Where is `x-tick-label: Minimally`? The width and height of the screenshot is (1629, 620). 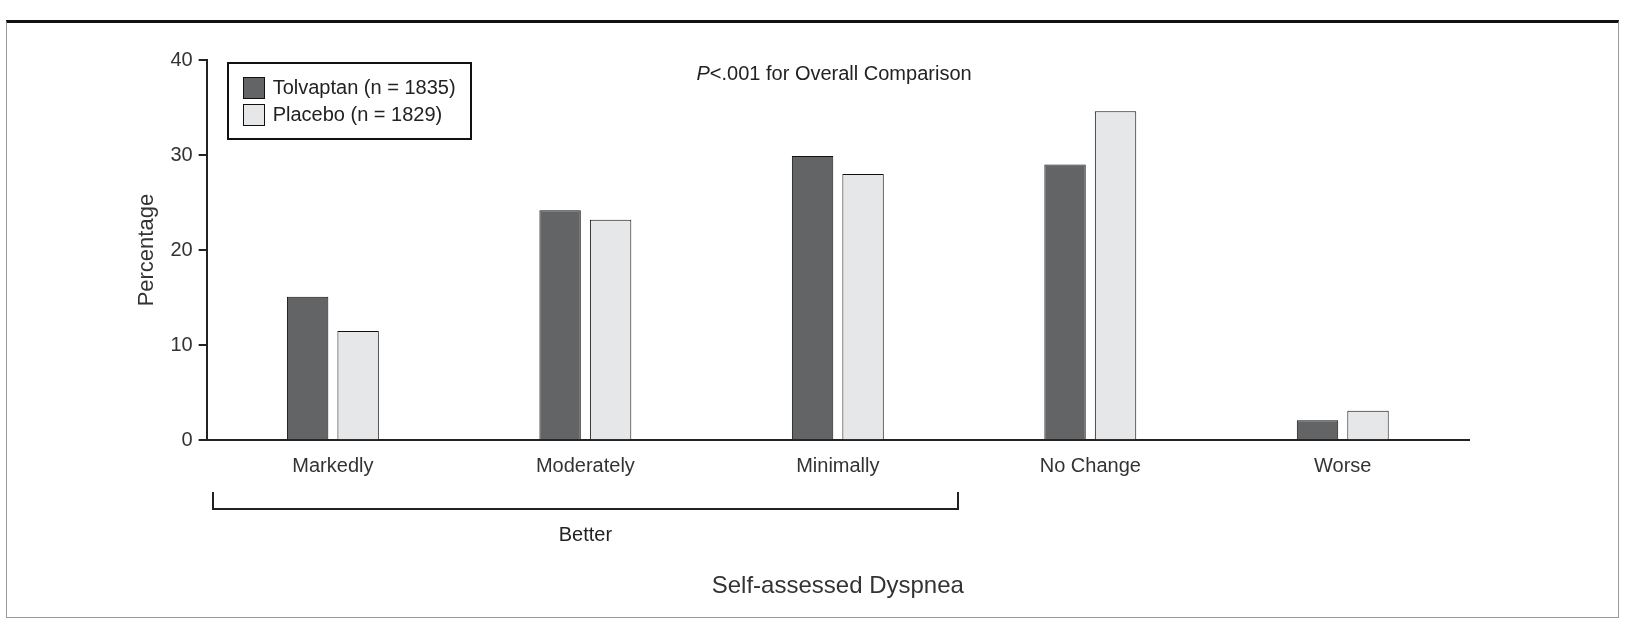
x-tick-label: Minimally is located at coordinates (838, 464).